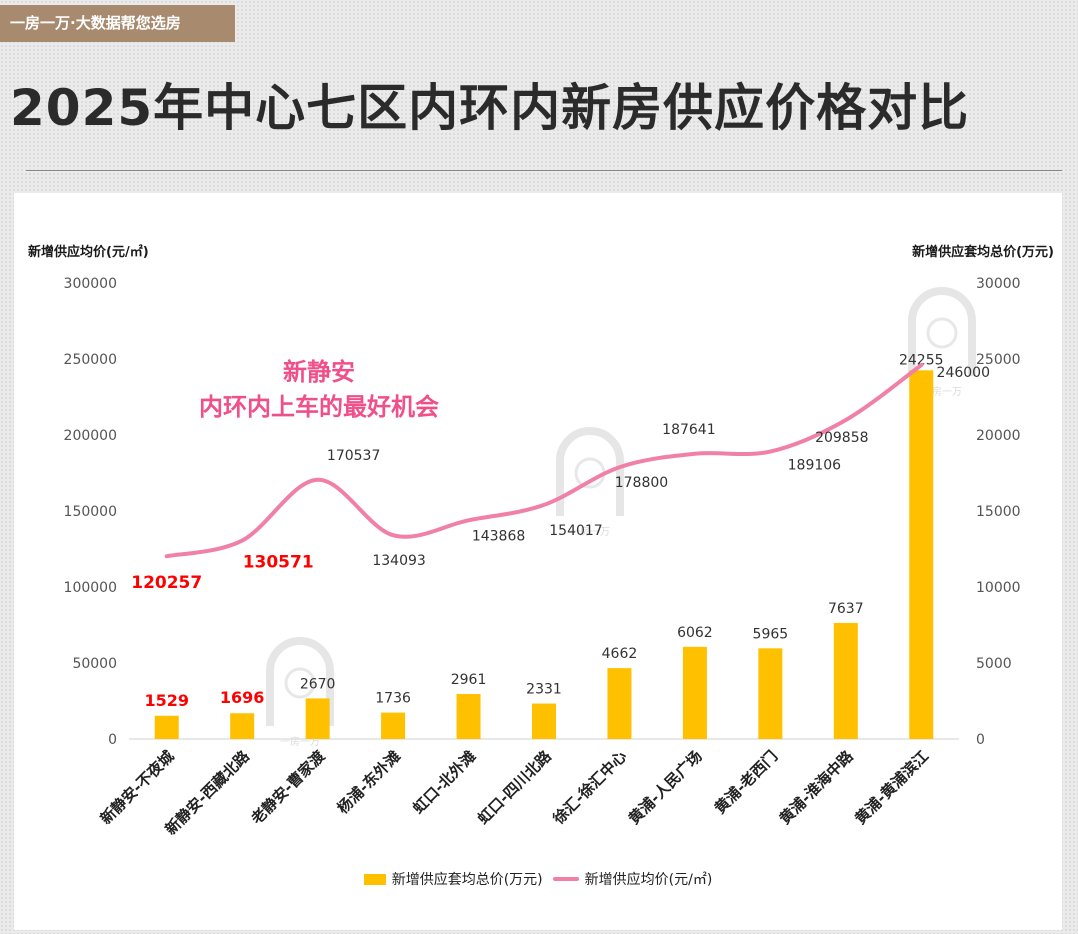  I want to click on right-axis-title: 新增供应套均总价(万元), so click(983, 252).